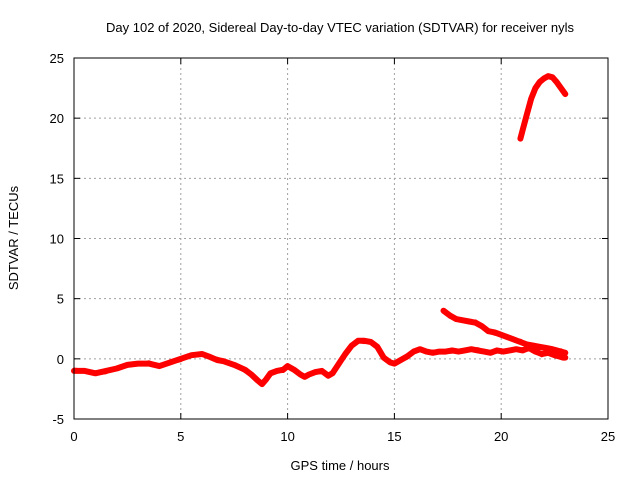 The image size is (640, 480). What do you see at coordinates (57, 118) in the screenshot?
I see `y-tick-label: 20` at bounding box center [57, 118].